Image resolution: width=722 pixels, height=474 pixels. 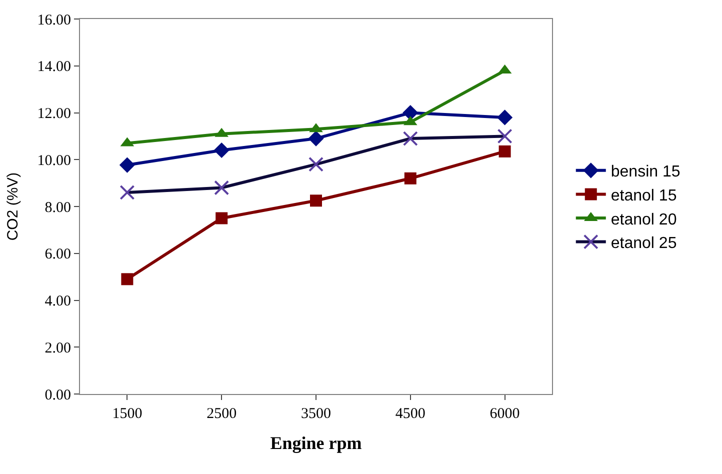 What do you see at coordinates (54, 67) in the screenshot?
I see `y-tick-label: 14.00` at bounding box center [54, 67].